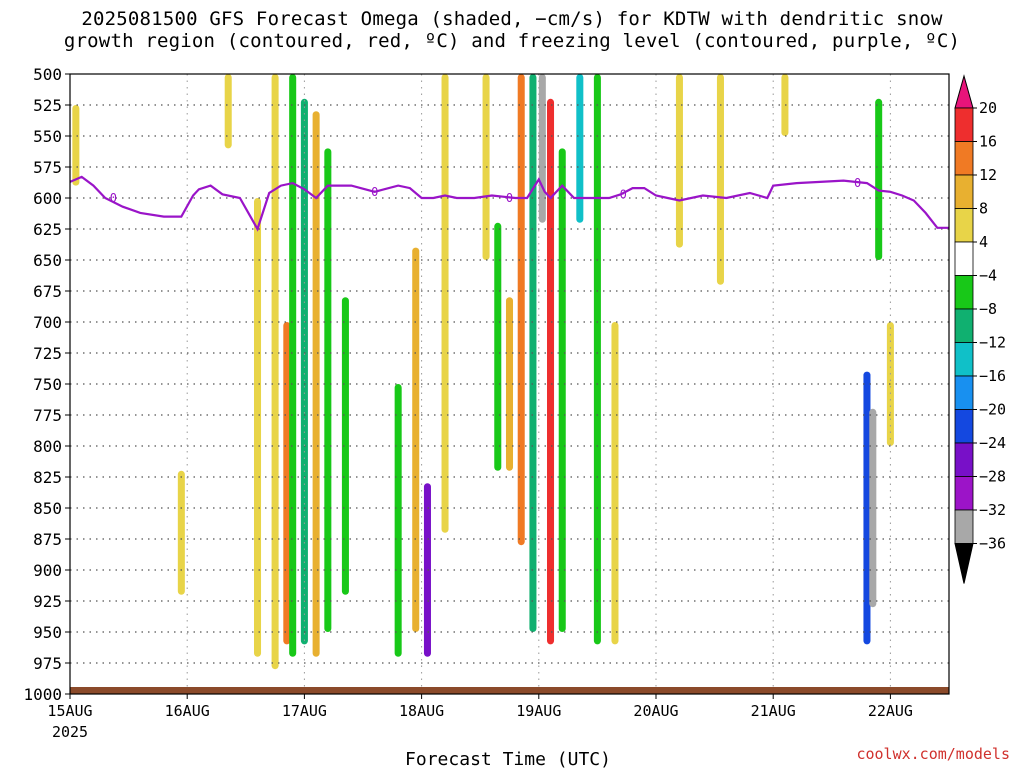  Describe the element at coordinates (983, 242) in the screenshot. I see `colorbar-label: 4` at that location.